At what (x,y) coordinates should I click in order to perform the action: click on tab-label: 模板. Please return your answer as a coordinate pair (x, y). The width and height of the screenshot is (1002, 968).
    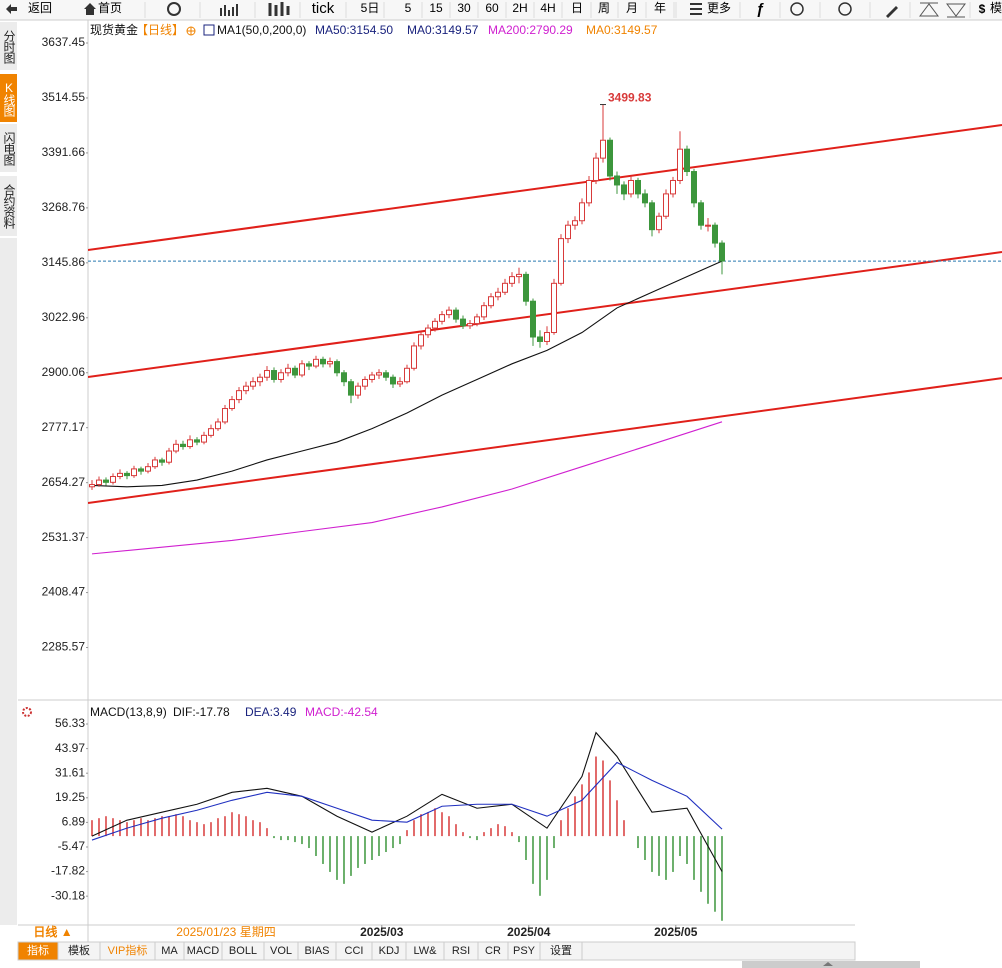
    Looking at the image, I should click on (79, 950).